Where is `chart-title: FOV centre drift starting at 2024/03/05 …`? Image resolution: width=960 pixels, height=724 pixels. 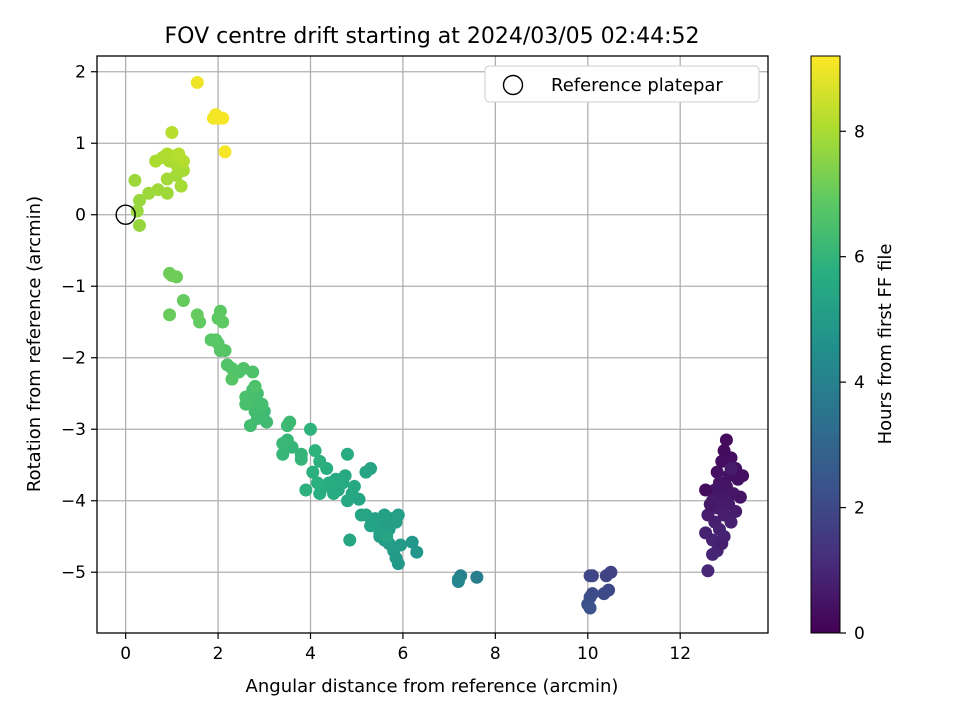
chart-title: FOV centre drift starting at 2024/03/05 … is located at coordinates (432, 36).